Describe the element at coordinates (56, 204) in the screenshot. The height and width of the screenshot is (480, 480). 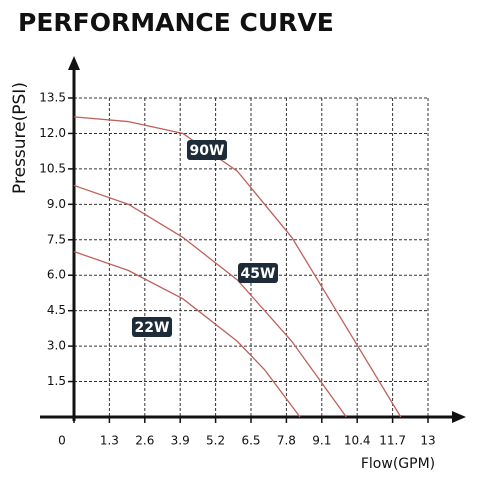
I see `y-tick-label: 9.0` at that location.